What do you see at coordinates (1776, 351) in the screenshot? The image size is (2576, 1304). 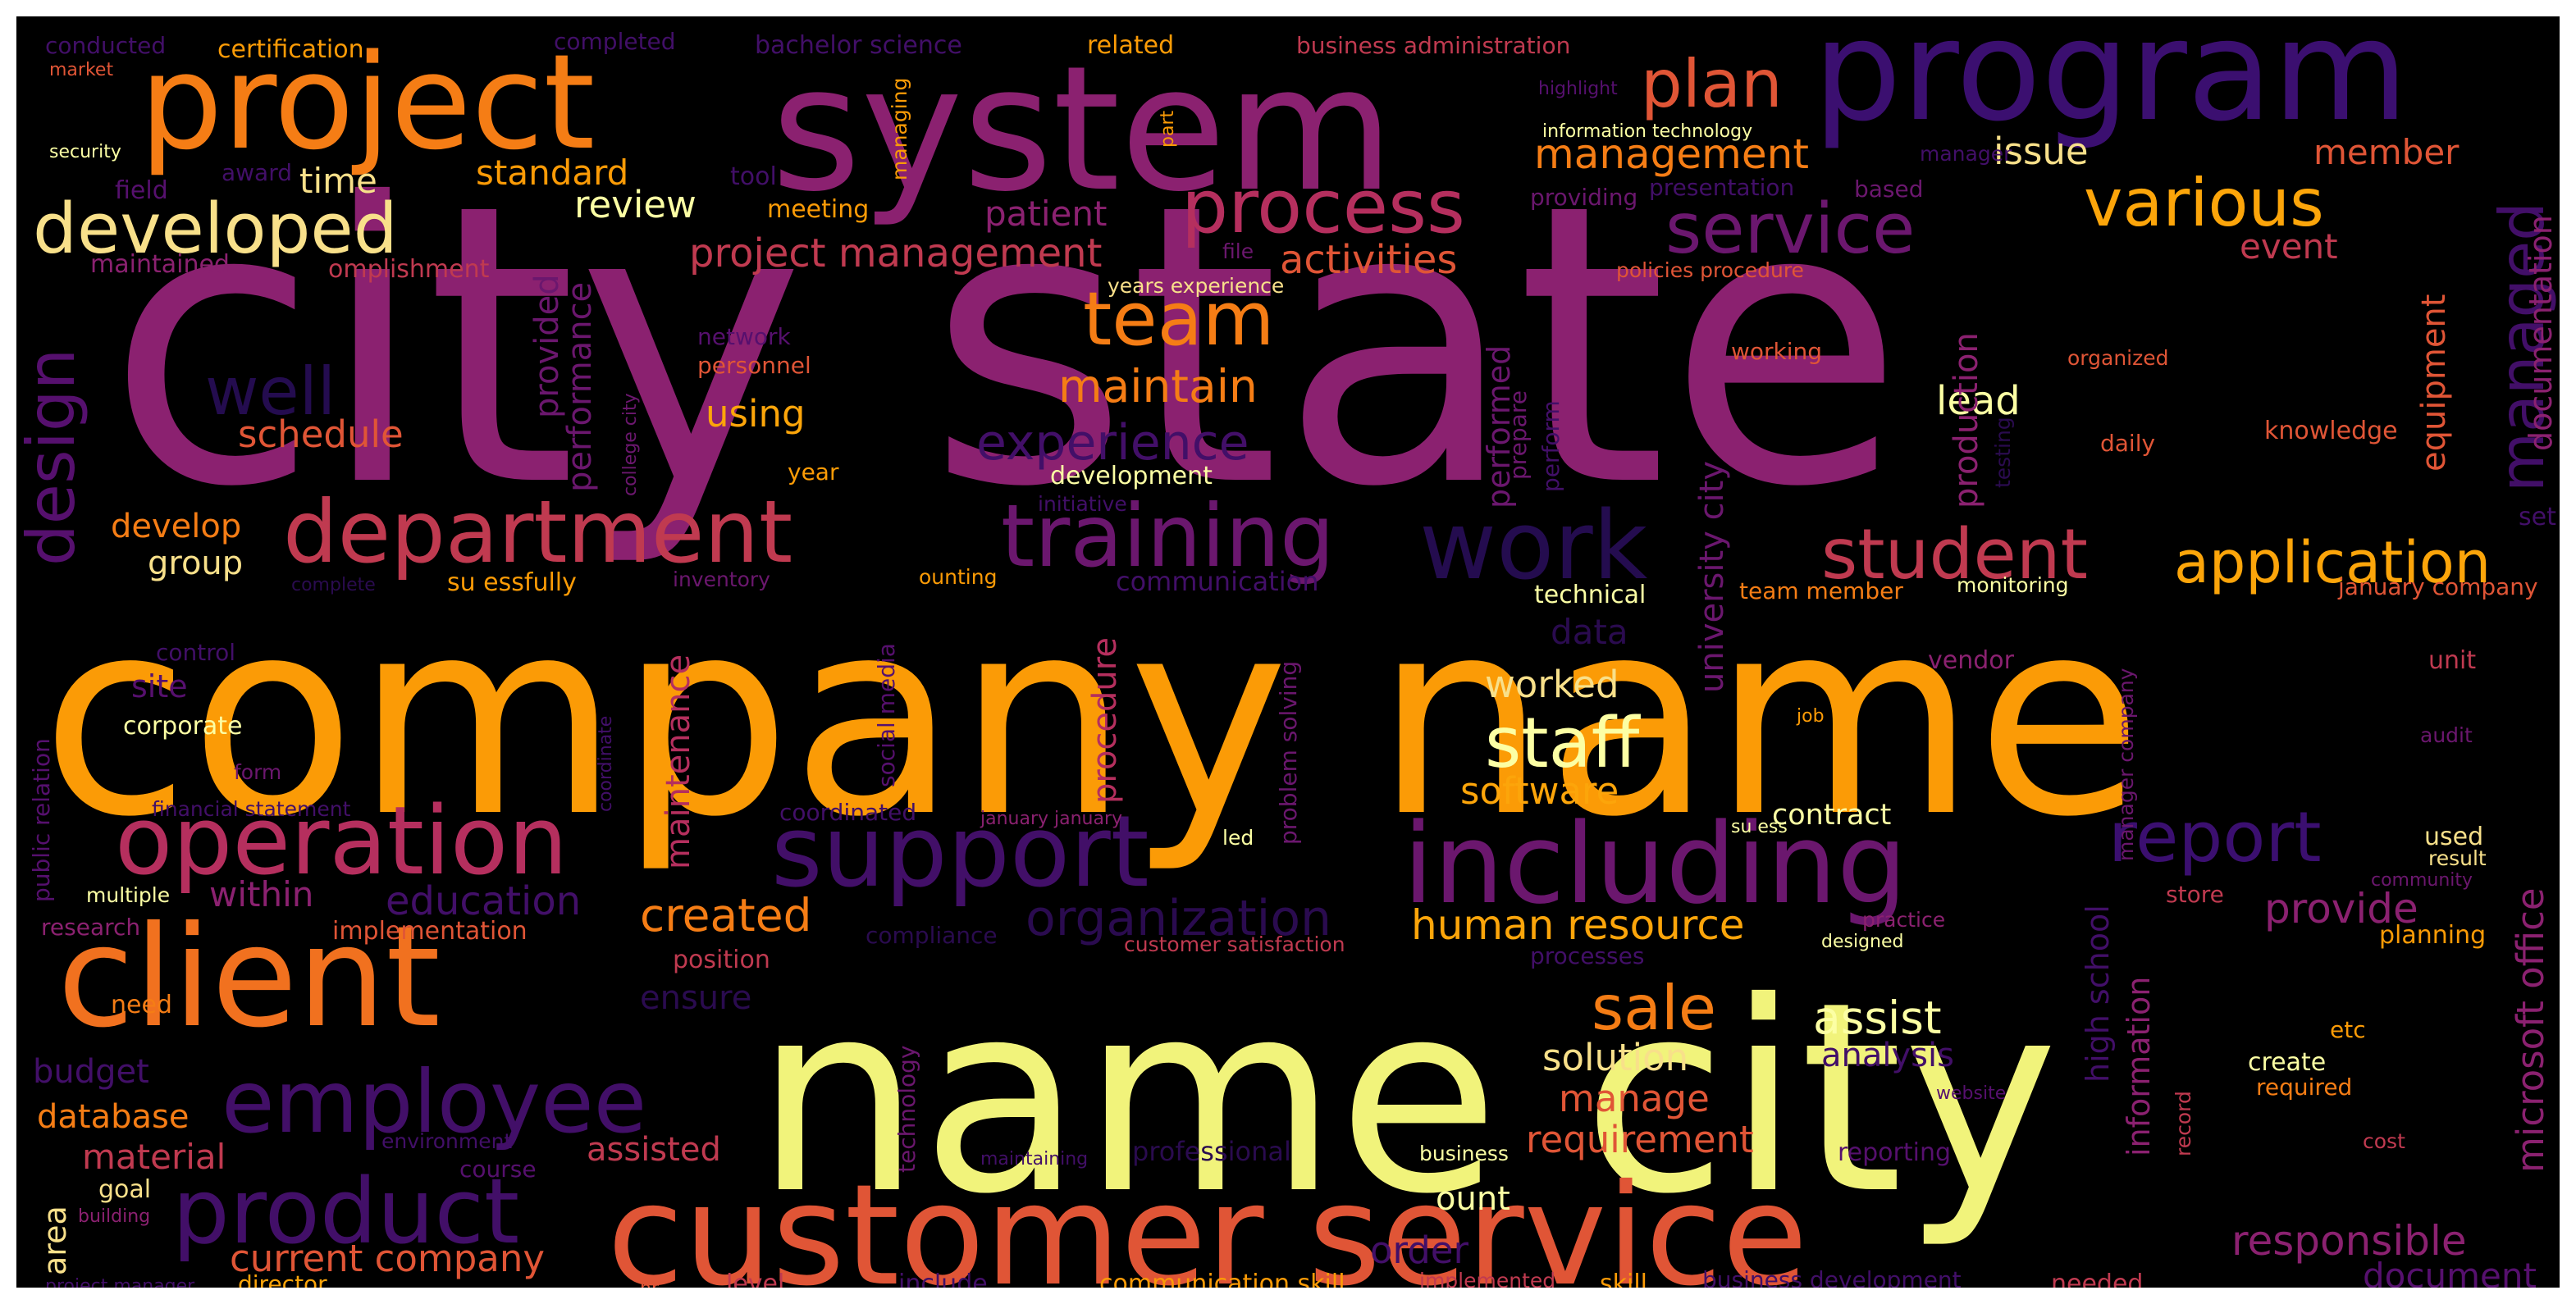 I see `word-working: working` at bounding box center [1776, 351].